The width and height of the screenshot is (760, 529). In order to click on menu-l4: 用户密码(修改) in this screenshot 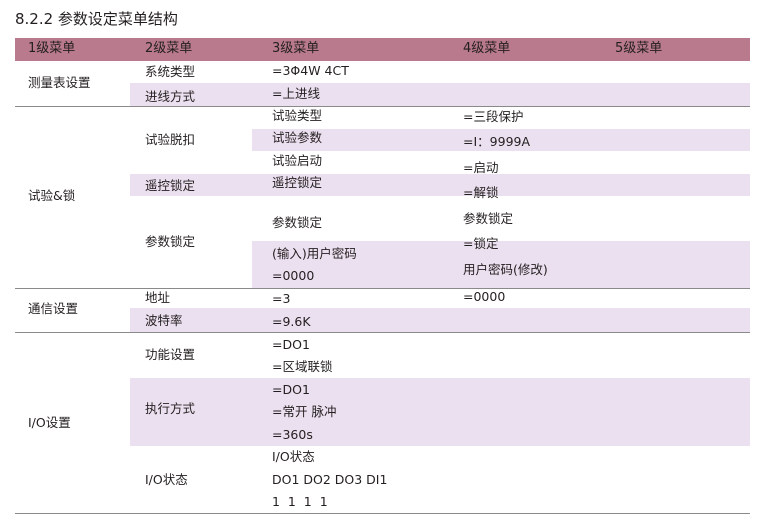, I will do `click(505, 269)`.